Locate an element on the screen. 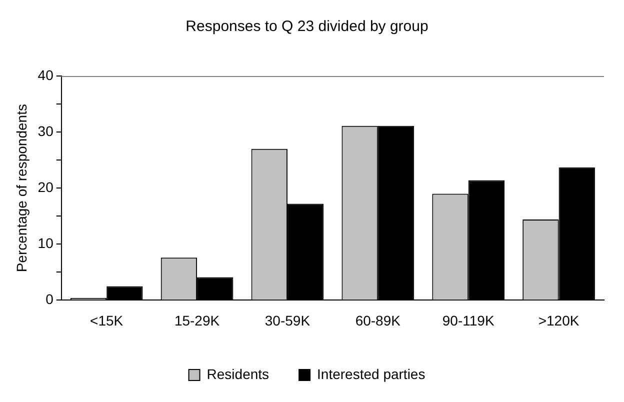 The height and width of the screenshot is (402, 624). x-tick-label: <15K is located at coordinates (107, 320).